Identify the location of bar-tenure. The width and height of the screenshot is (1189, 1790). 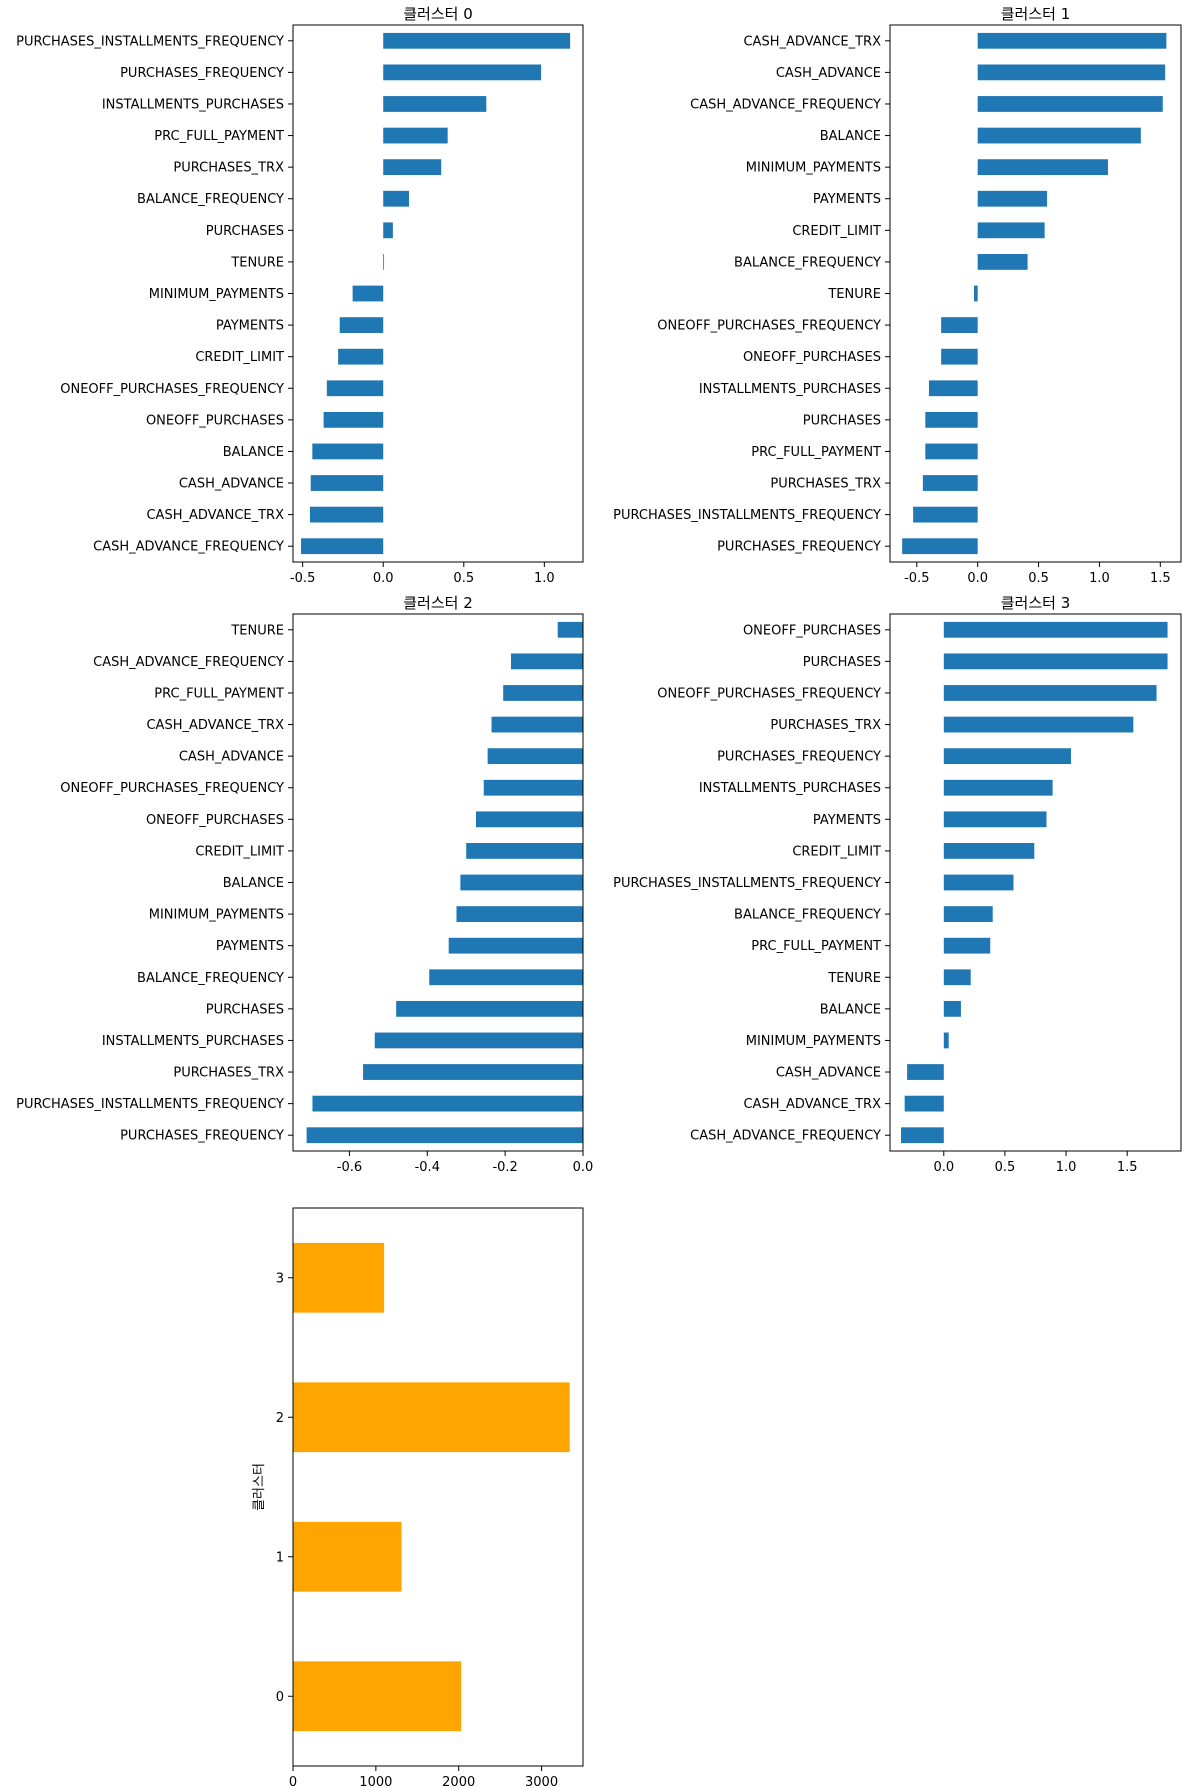
(957, 977).